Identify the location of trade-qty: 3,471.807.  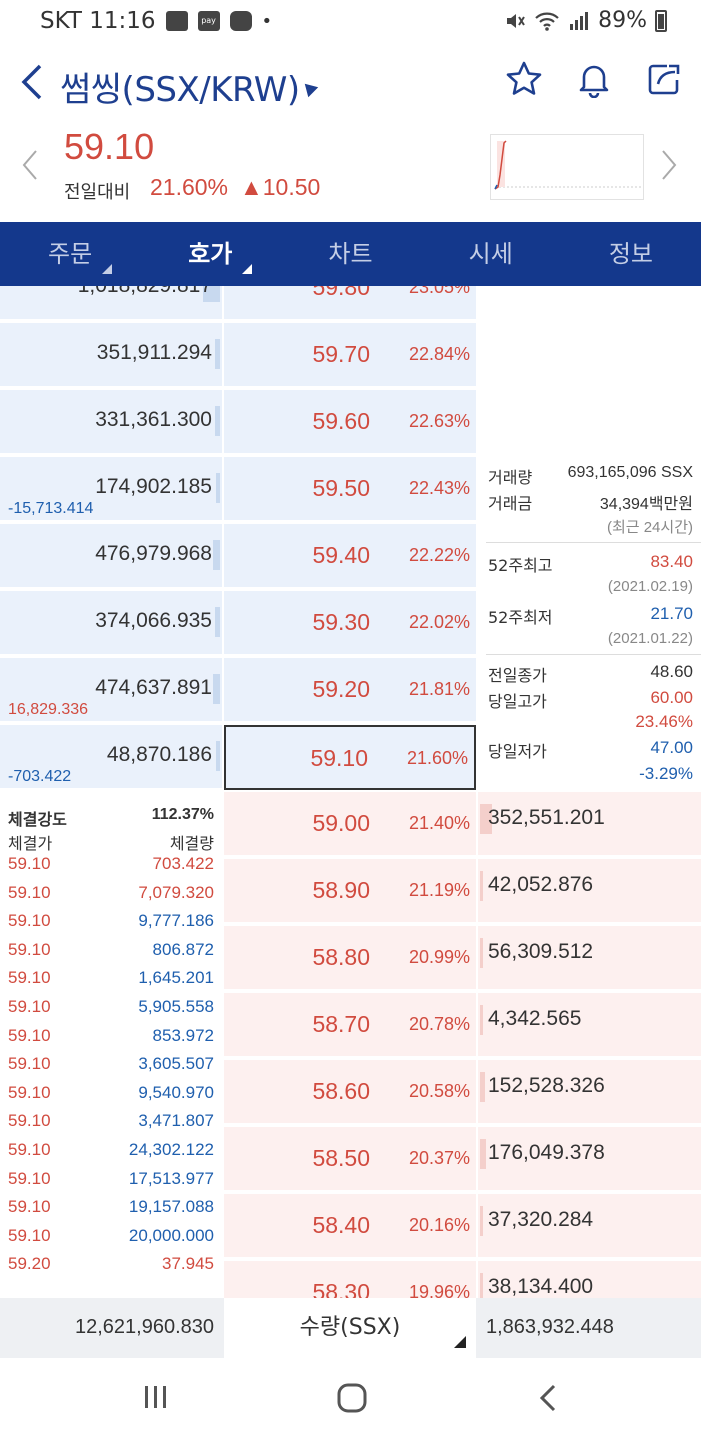
(176, 1121).